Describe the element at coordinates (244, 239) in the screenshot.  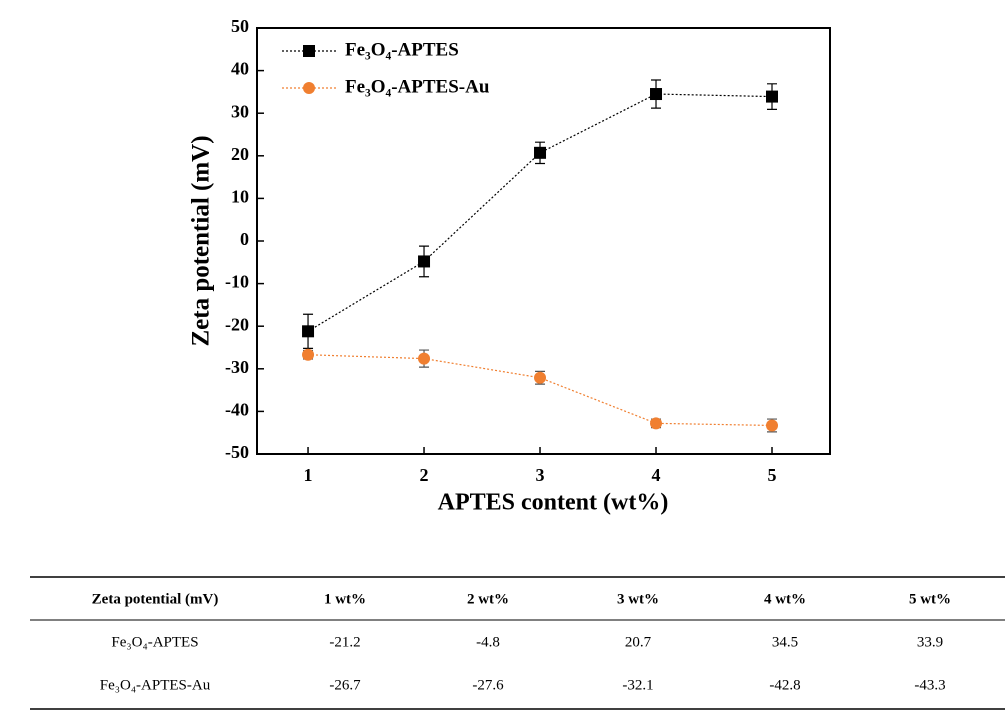
I see `y-tick-label: 0` at that location.